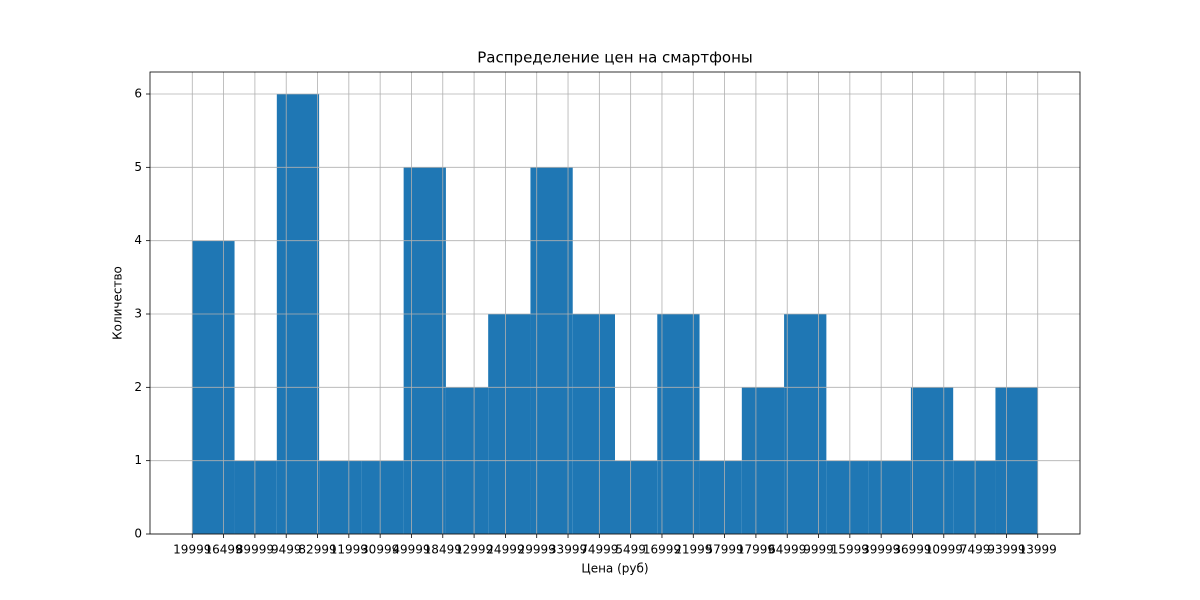 This screenshot has width=1200, height=600. Describe the element at coordinates (599, 550) in the screenshot. I see `x-tick-label: 74999` at that location.